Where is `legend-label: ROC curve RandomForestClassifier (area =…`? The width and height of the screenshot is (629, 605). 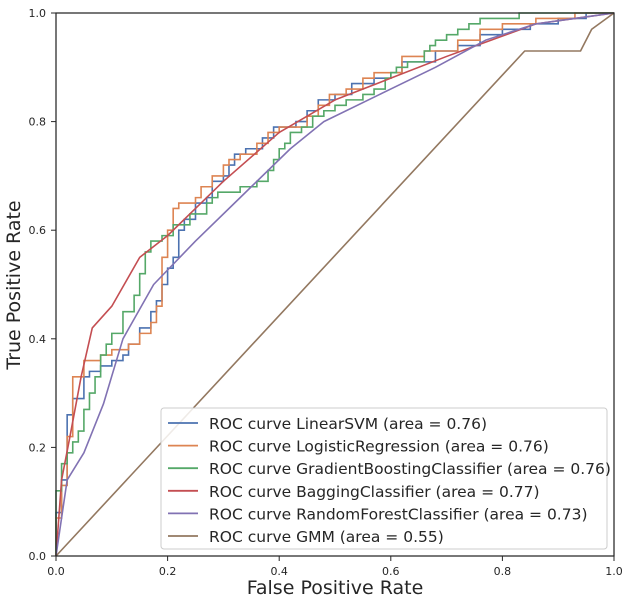
legend-label: ROC curve RandomForestClassifier (area =… is located at coordinates (398, 514).